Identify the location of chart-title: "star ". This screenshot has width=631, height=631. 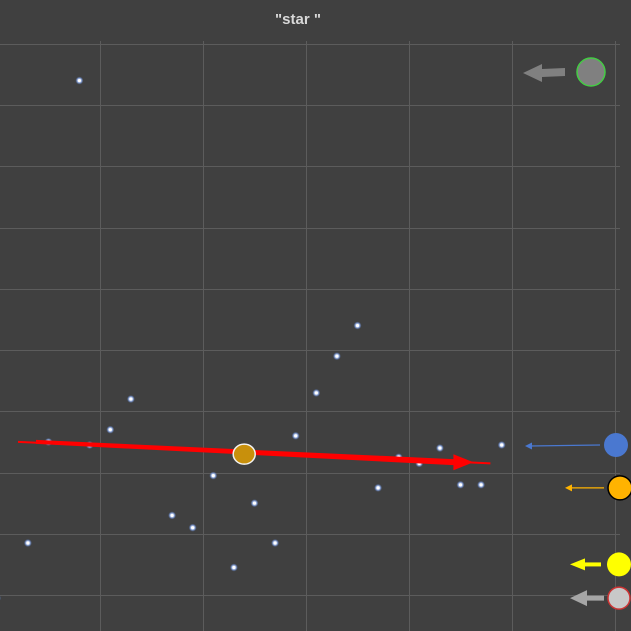
(298, 19).